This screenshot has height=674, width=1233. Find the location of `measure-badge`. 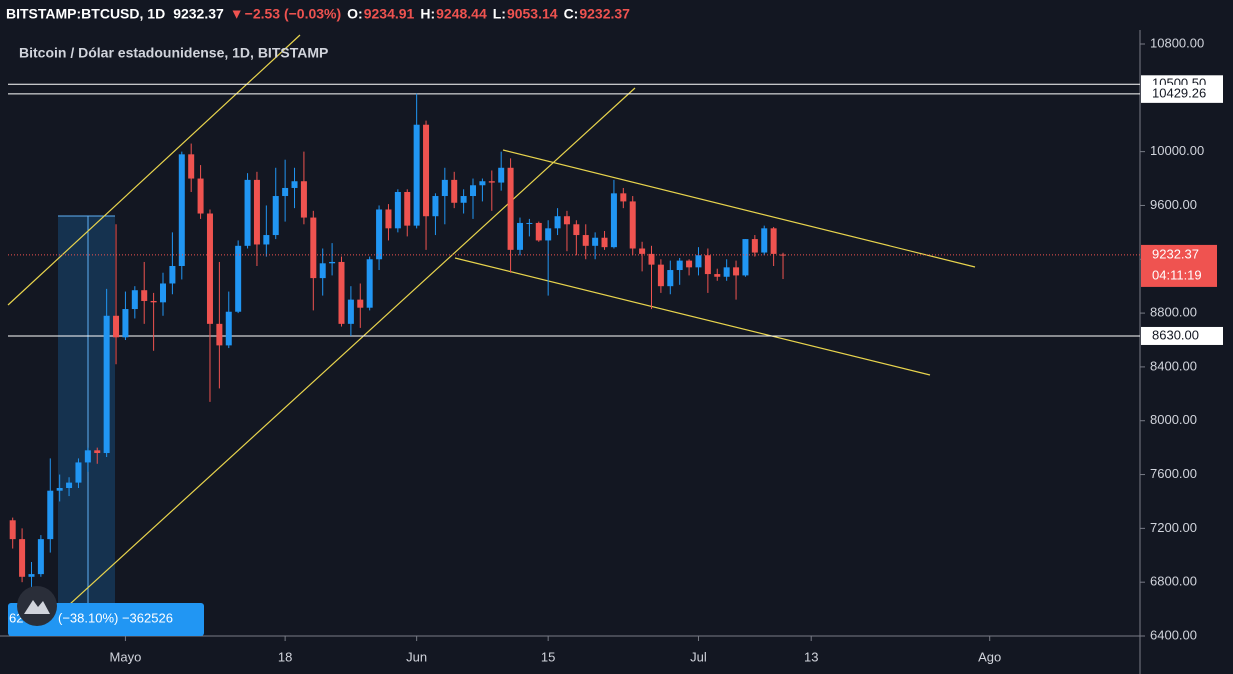

measure-badge is located at coordinates (106, 619).